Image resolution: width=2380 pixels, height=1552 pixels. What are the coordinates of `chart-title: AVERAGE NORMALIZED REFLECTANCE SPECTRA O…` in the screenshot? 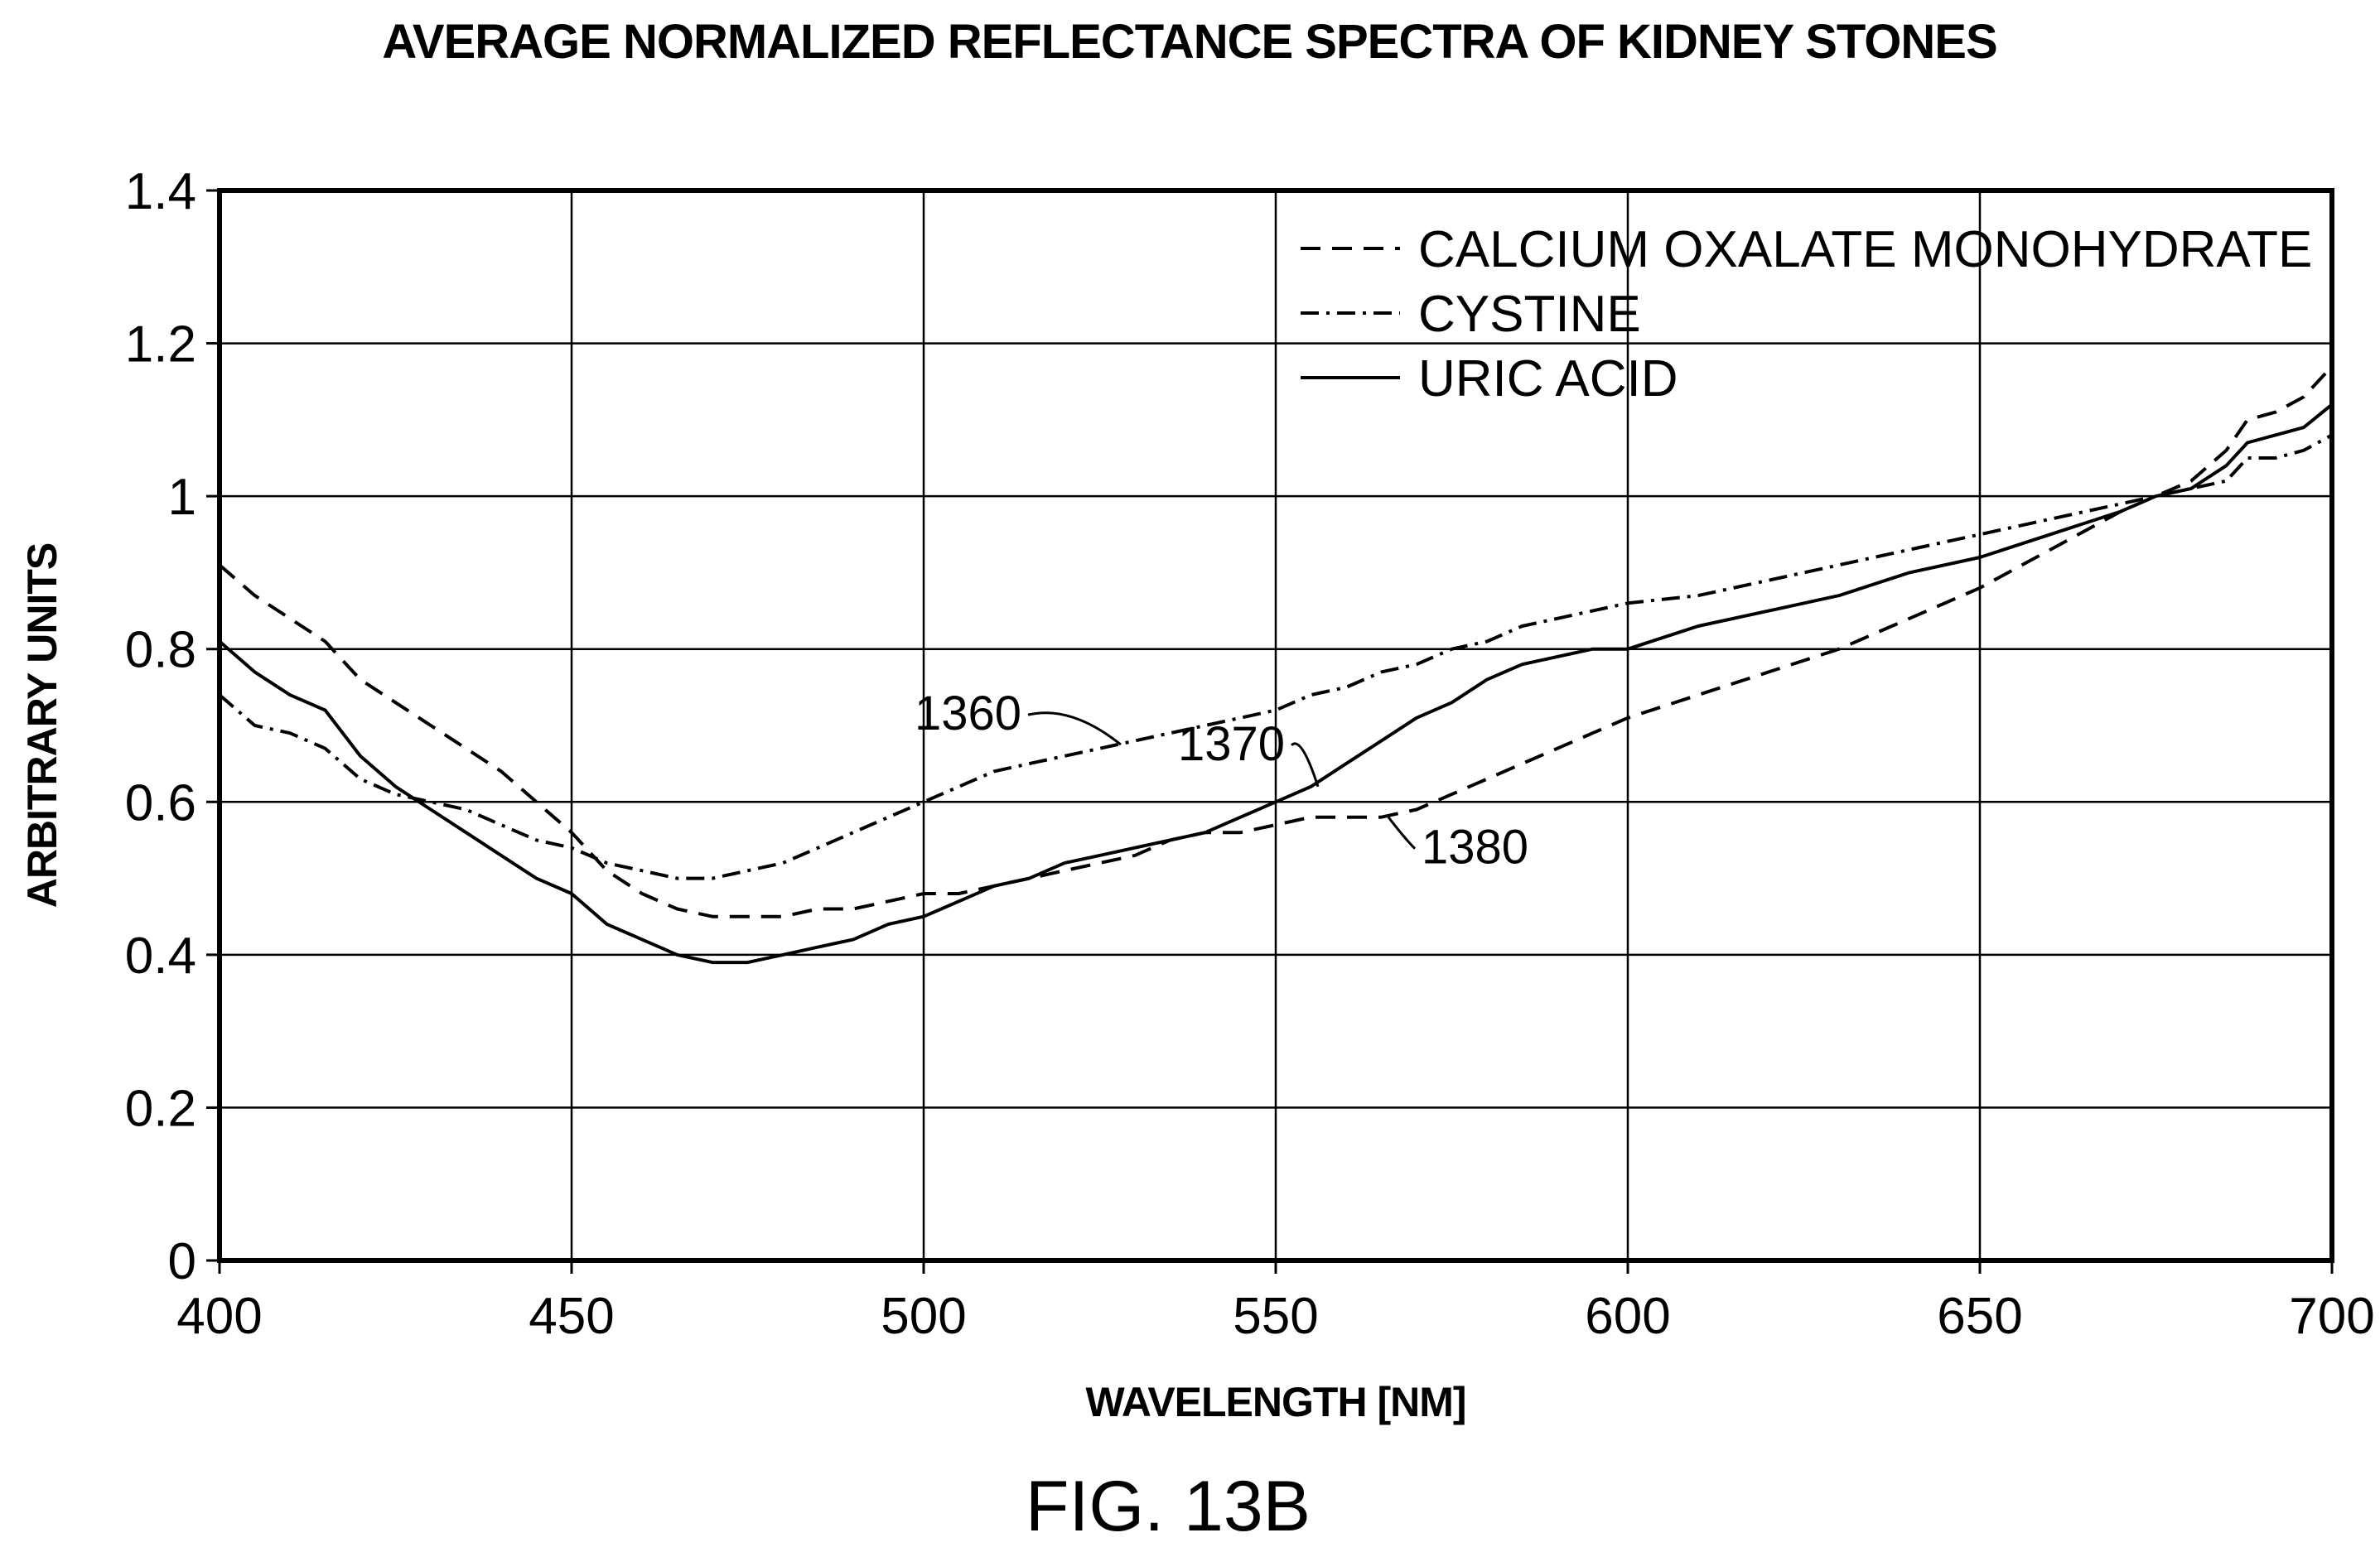 It's located at (1189, 42).